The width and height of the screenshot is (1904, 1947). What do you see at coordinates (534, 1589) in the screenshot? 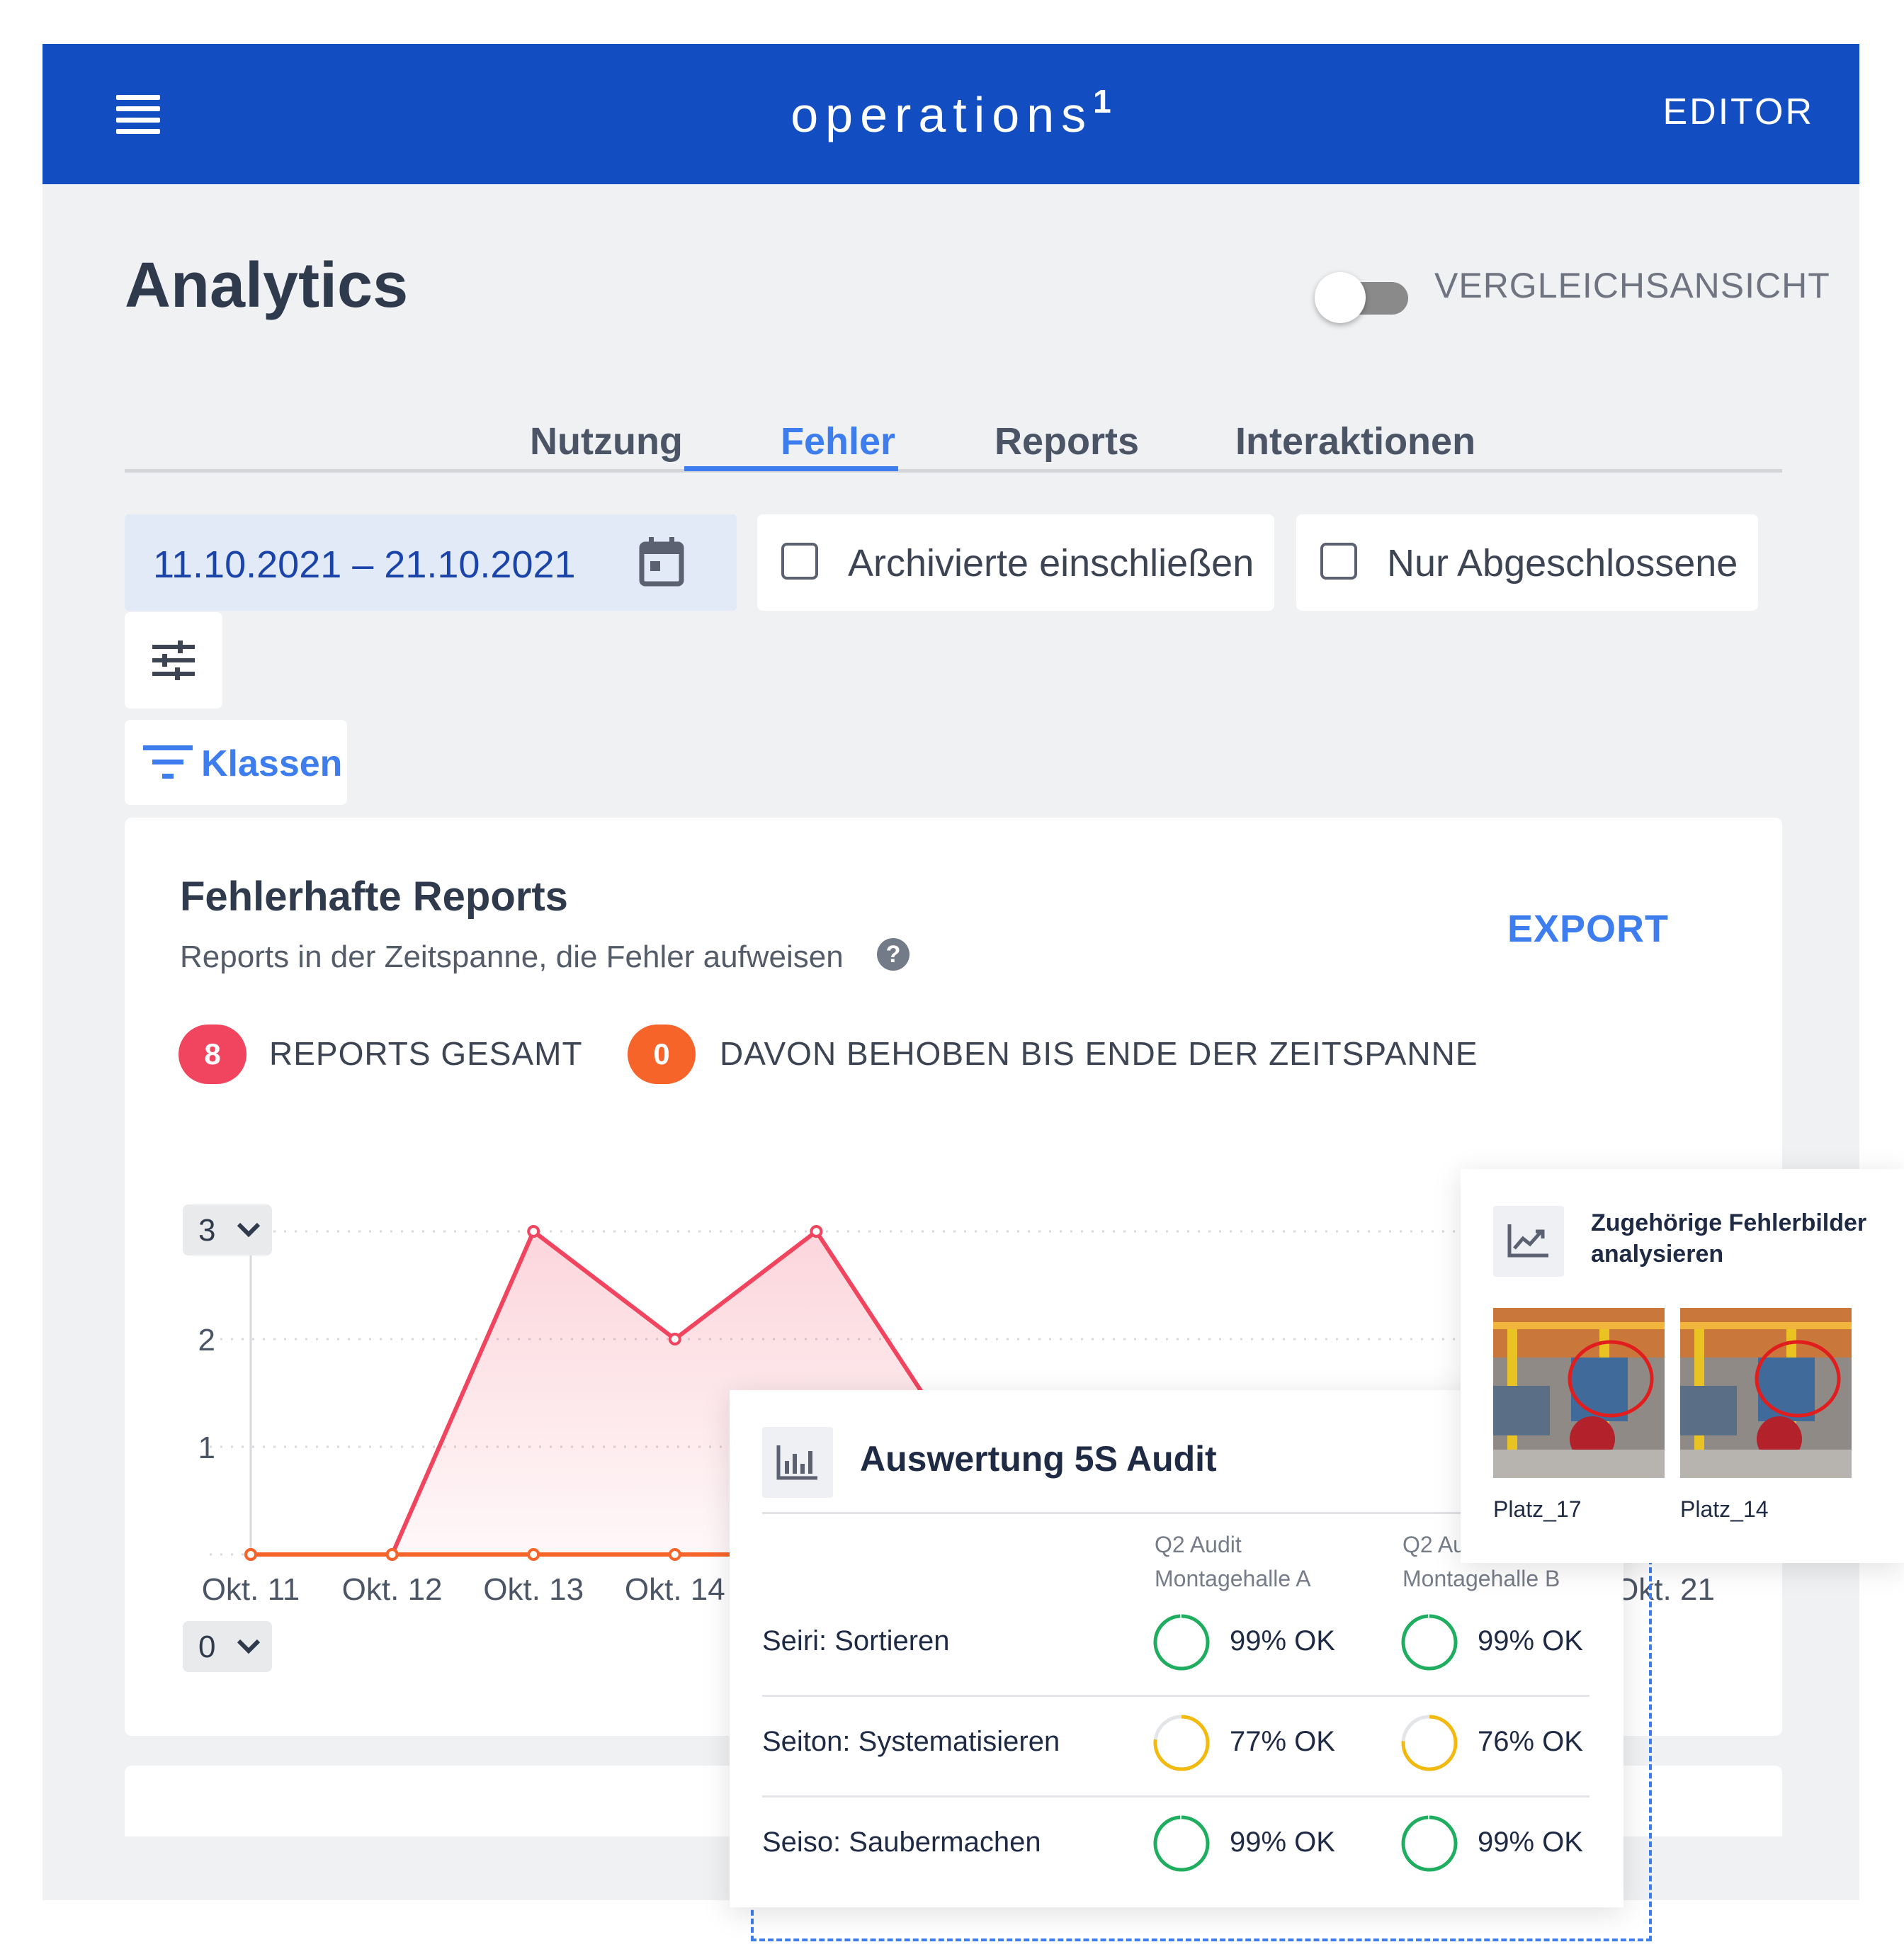
I see `x-tick-label: Okt. 13` at bounding box center [534, 1589].